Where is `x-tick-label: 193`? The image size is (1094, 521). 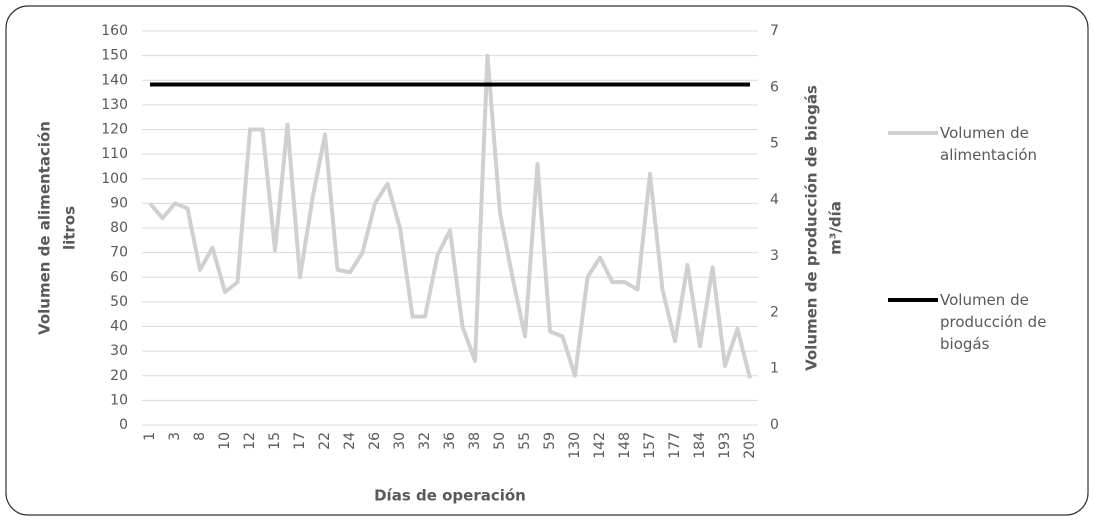
x-tick-label: 193 is located at coordinates (725, 445).